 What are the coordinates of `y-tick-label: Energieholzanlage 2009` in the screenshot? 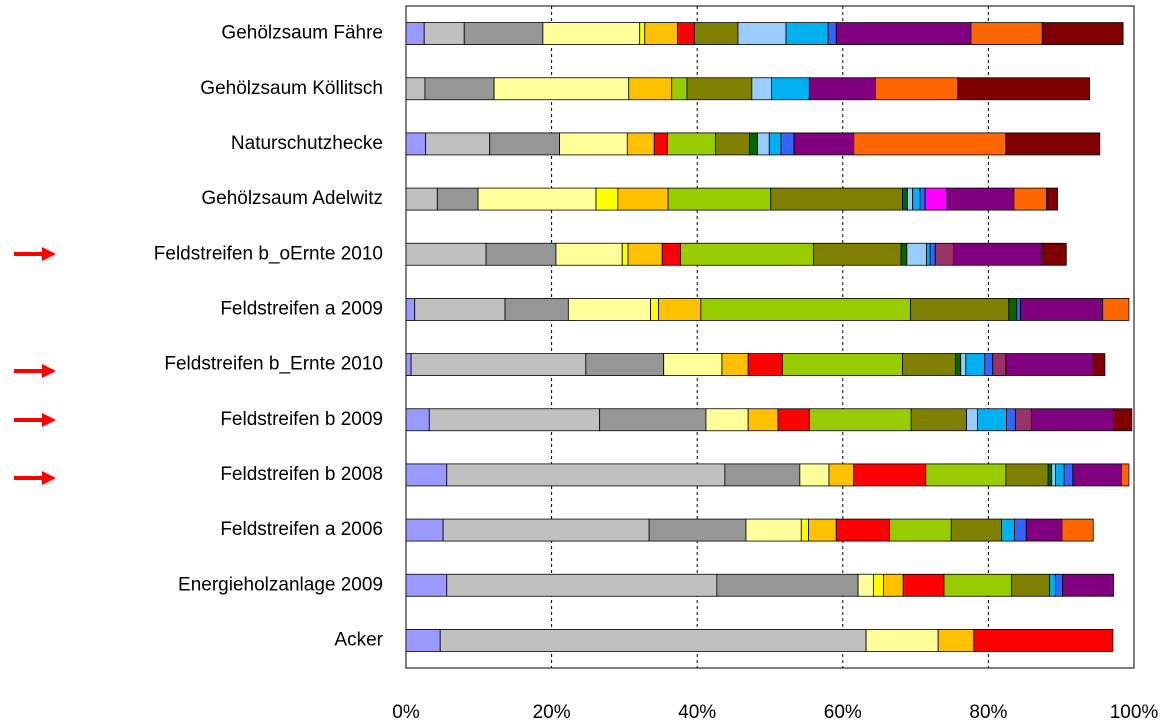 It's located at (280, 584).